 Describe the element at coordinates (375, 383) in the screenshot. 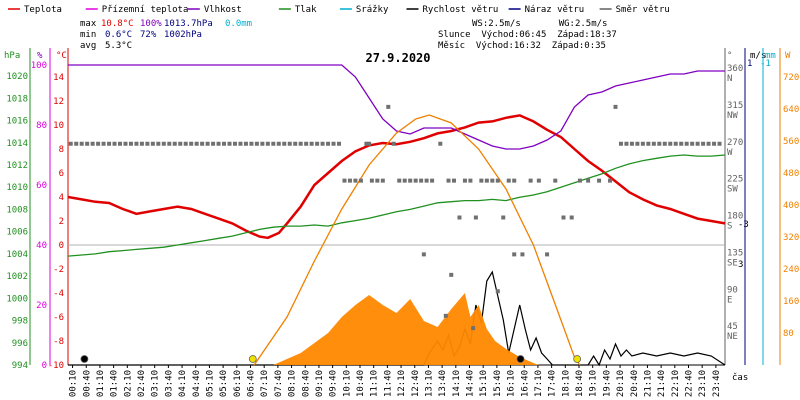

I see `x-tick-22: 11:10` at that location.